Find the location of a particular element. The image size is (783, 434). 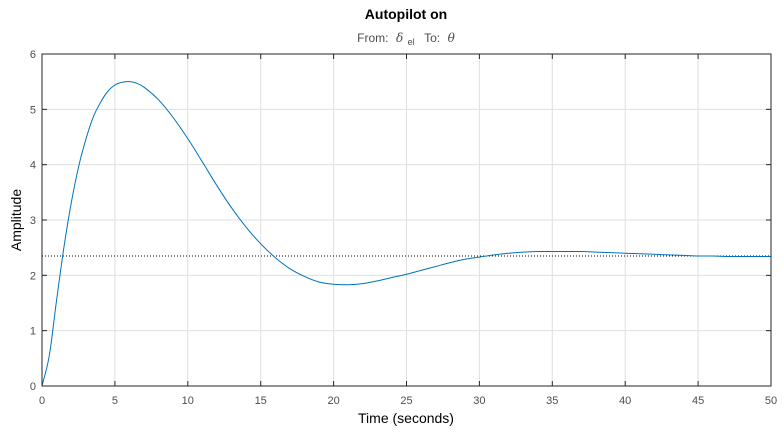

x-tick-label: 20 is located at coordinates (333, 401).